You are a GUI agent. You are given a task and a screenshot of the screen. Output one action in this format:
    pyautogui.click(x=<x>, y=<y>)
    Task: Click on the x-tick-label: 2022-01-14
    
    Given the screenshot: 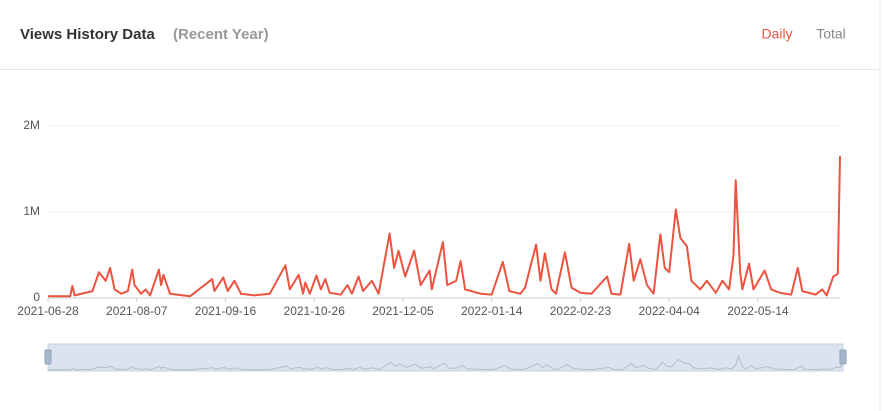 What is the action you would take?
    pyautogui.click(x=492, y=311)
    